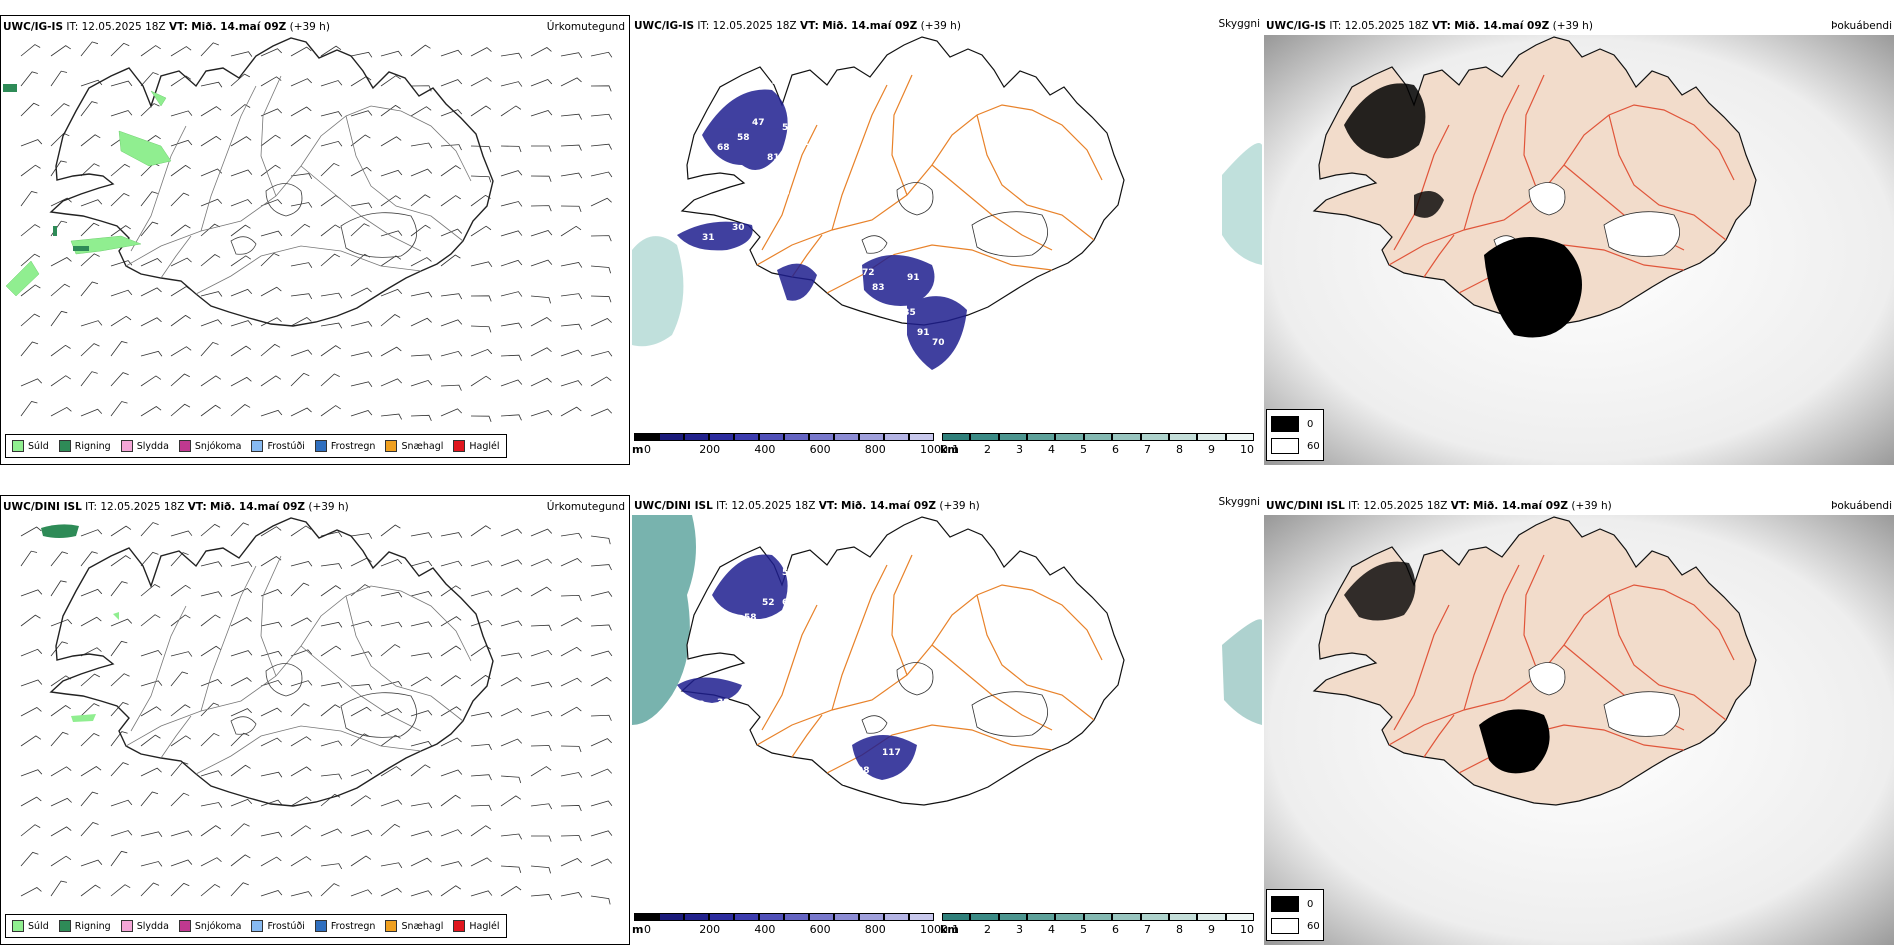 Image resolution: width=1900 pixels, height=950 pixels. Describe the element at coordinates (797, 667) in the screenshot. I see `cloud-base-areas` at that location.